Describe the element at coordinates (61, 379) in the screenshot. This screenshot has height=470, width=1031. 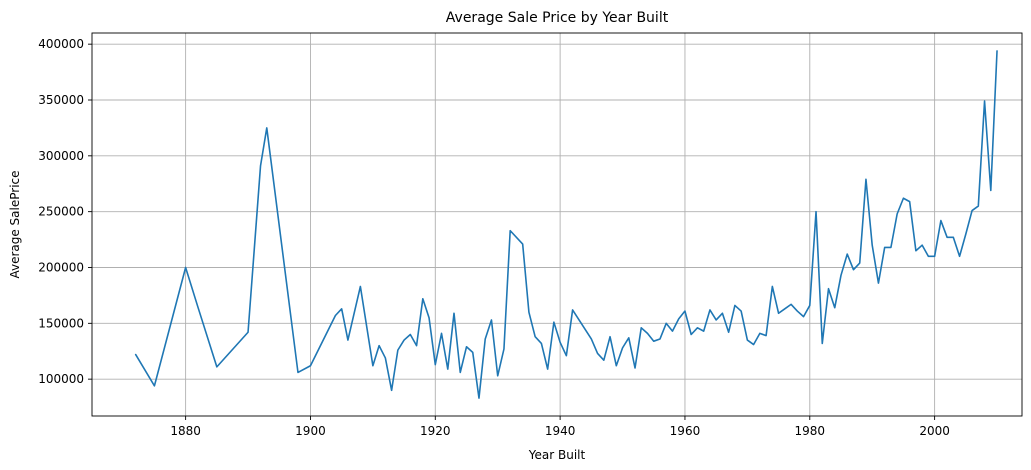
I see `y-tick-label: 100000` at that location.